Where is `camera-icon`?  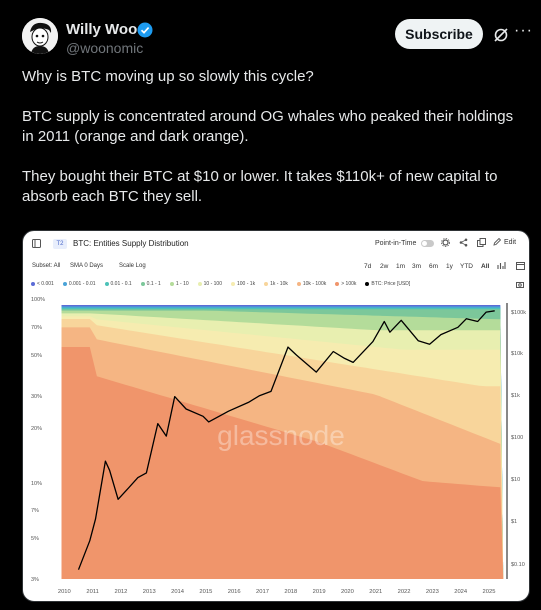
camera-icon is located at coordinates (520, 285).